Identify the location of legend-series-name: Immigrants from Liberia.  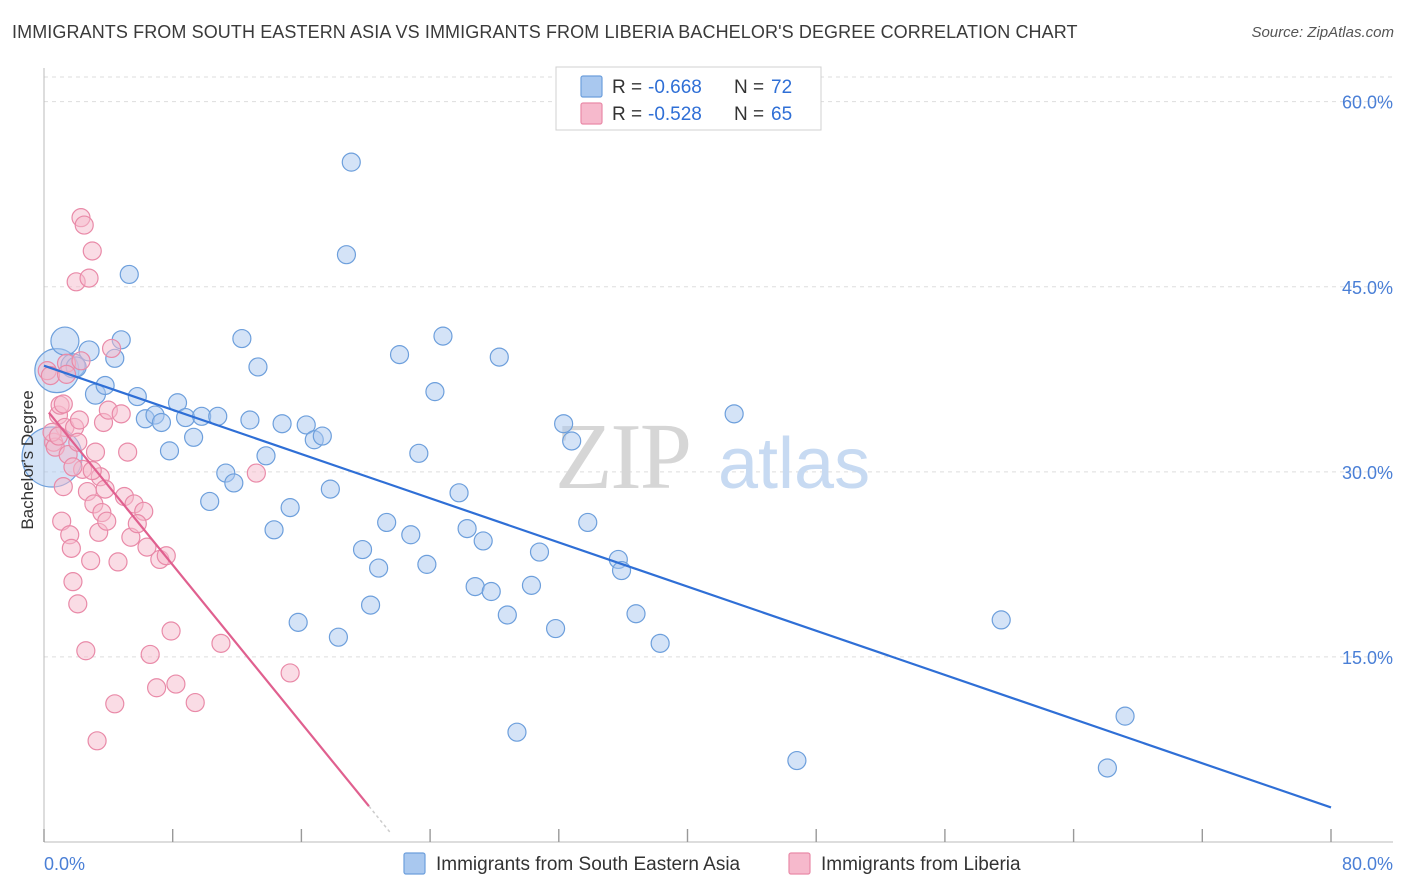
(921, 864).